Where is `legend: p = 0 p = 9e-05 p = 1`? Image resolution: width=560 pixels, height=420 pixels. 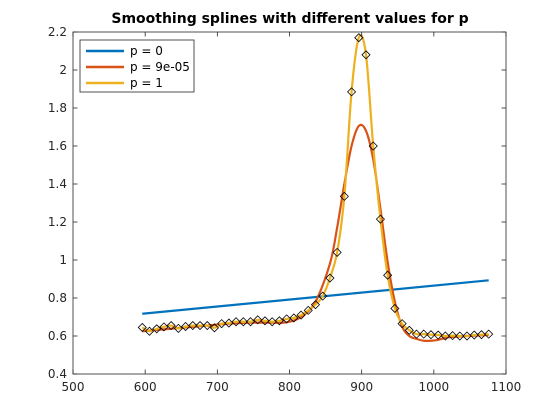 legend: p = 0 p = 9e-05 p = 1 is located at coordinates (137, 66).